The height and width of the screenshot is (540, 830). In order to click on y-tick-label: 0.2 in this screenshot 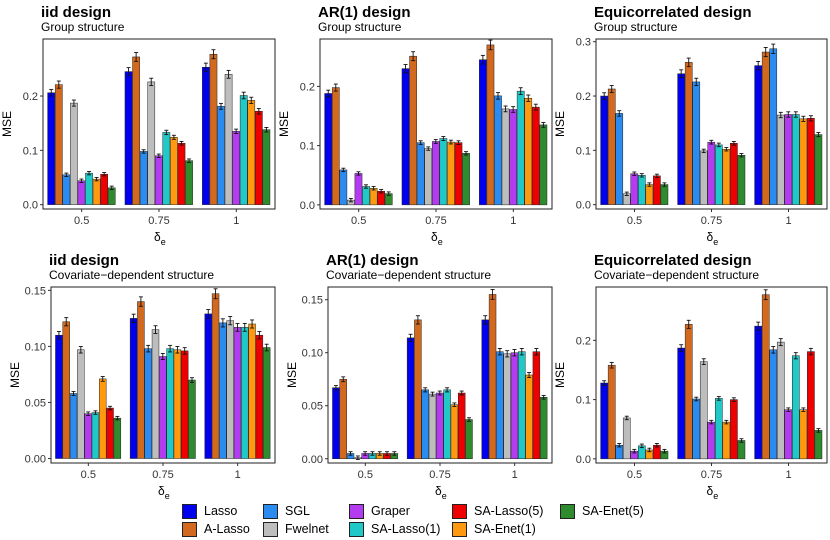, I will do `click(307, 87)`.